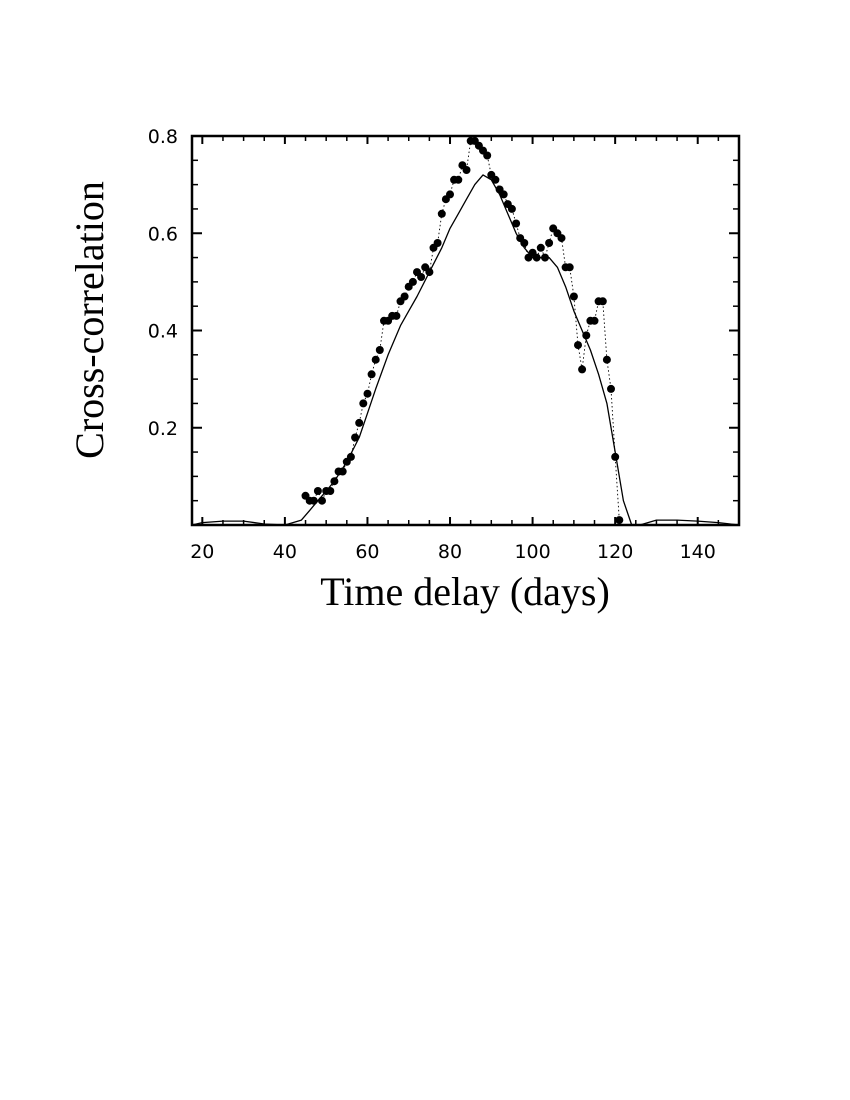 The width and height of the screenshot is (850, 1100). I want to click on dotted-connecting-line, so click(462, 330).